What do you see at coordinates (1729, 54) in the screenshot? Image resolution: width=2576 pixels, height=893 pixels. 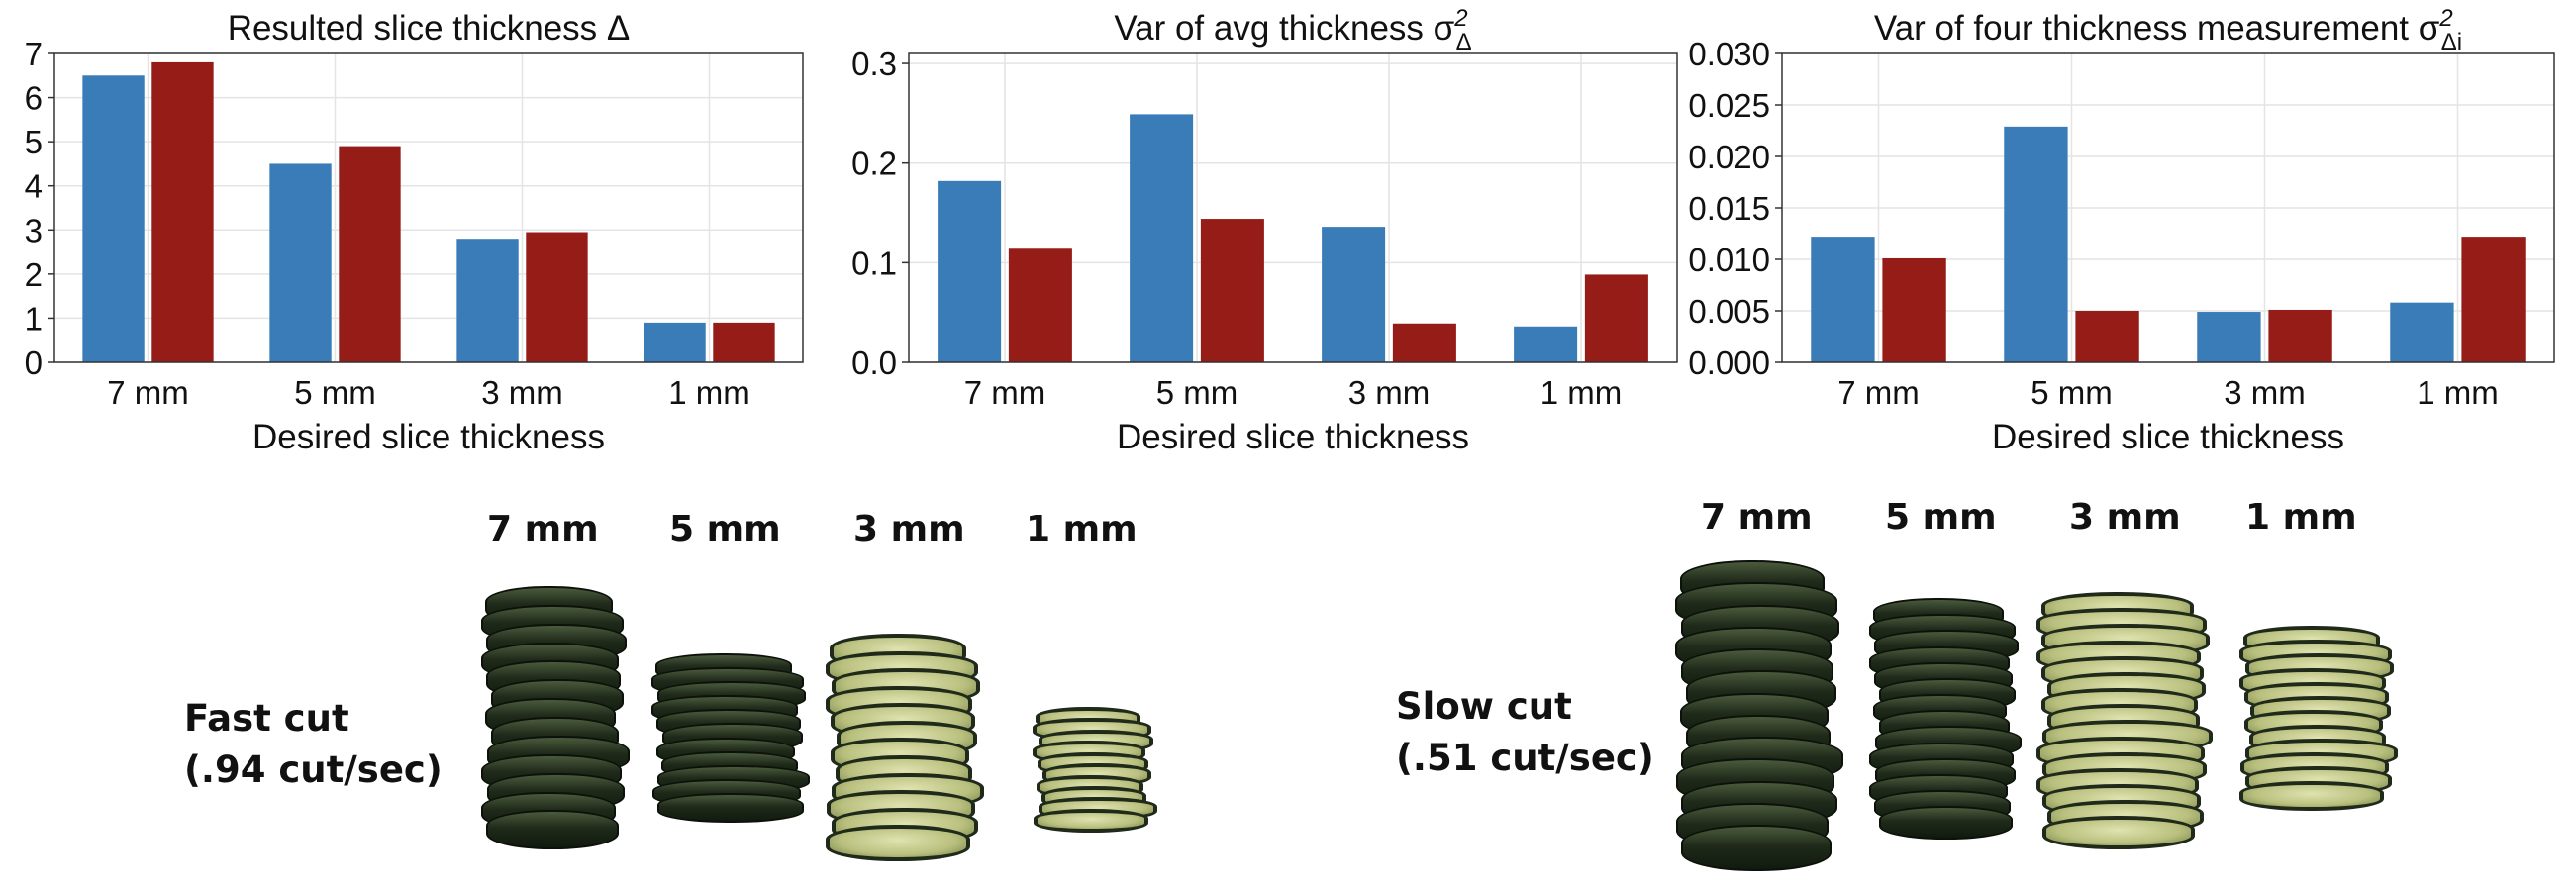 I see `y-tick-label: 0.030` at bounding box center [1729, 54].